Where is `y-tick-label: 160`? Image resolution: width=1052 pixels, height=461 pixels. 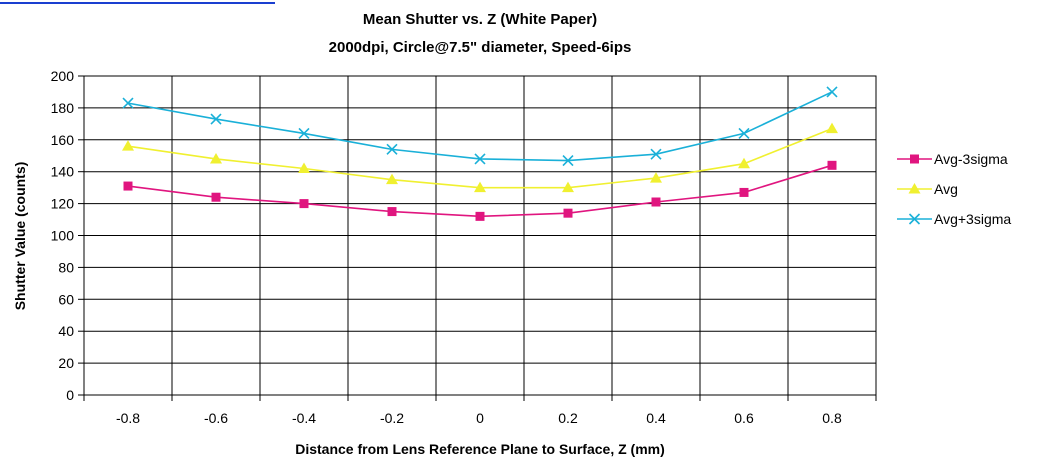
y-tick-label: 160 is located at coordinates (63, 140).